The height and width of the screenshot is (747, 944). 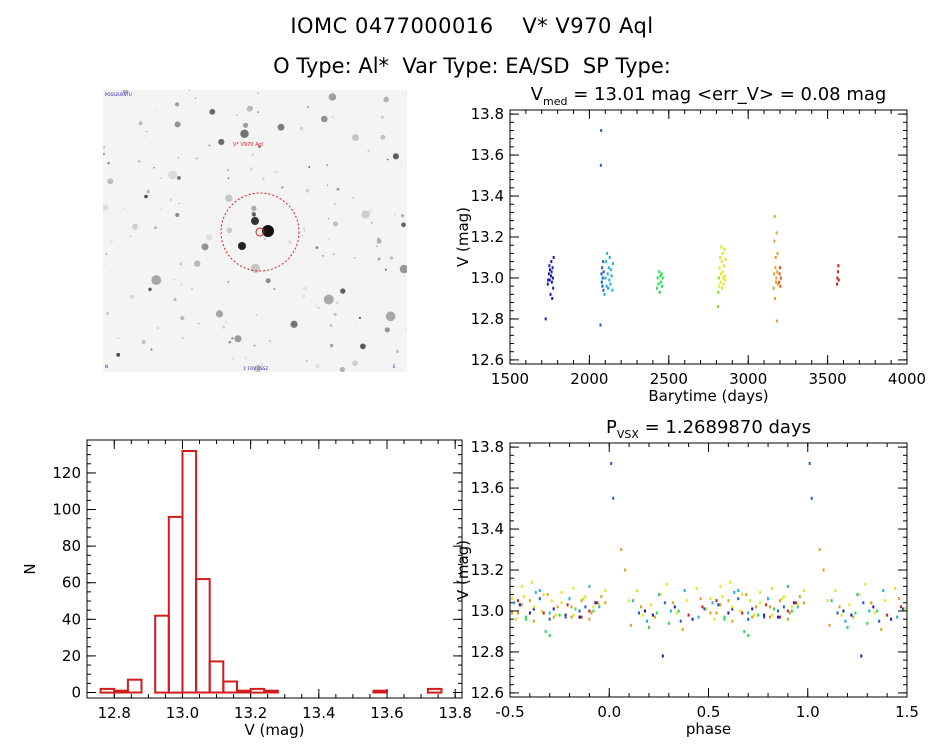 I want to click on series-season-1-wrapped, so click(x=705, y=629).